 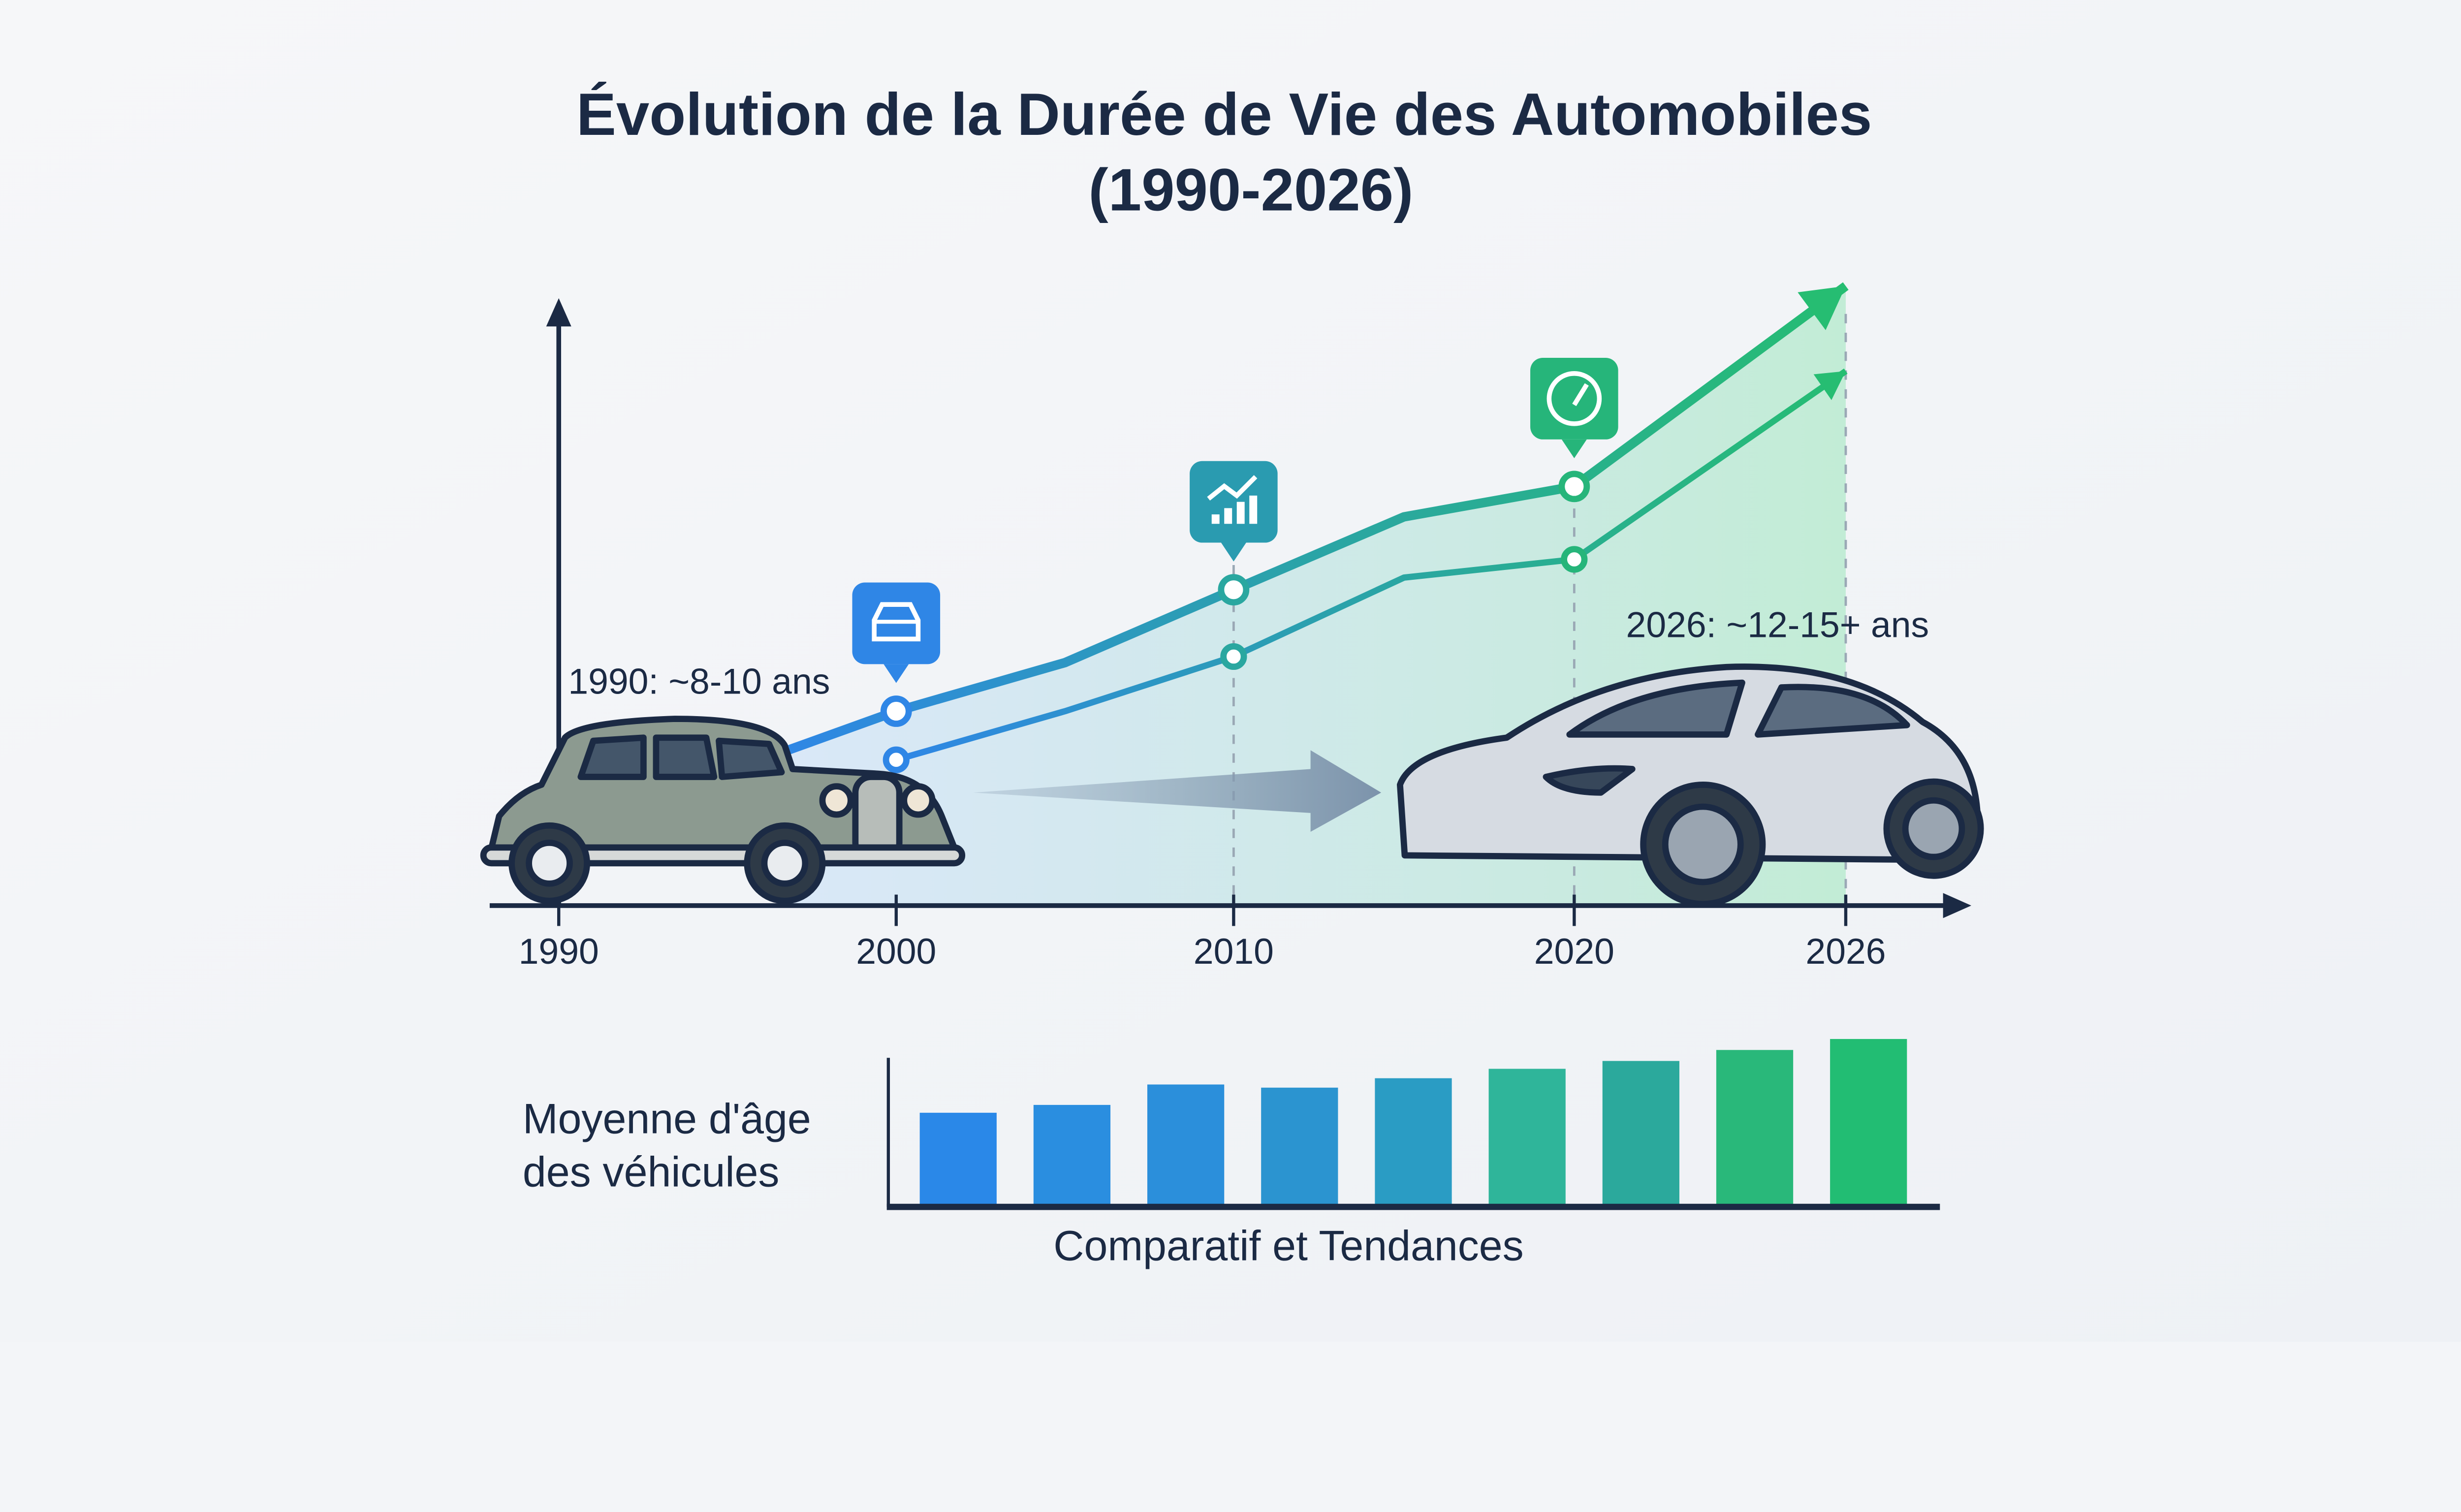 I want to click on y-axis-arrow, so click(x=558, y=312).